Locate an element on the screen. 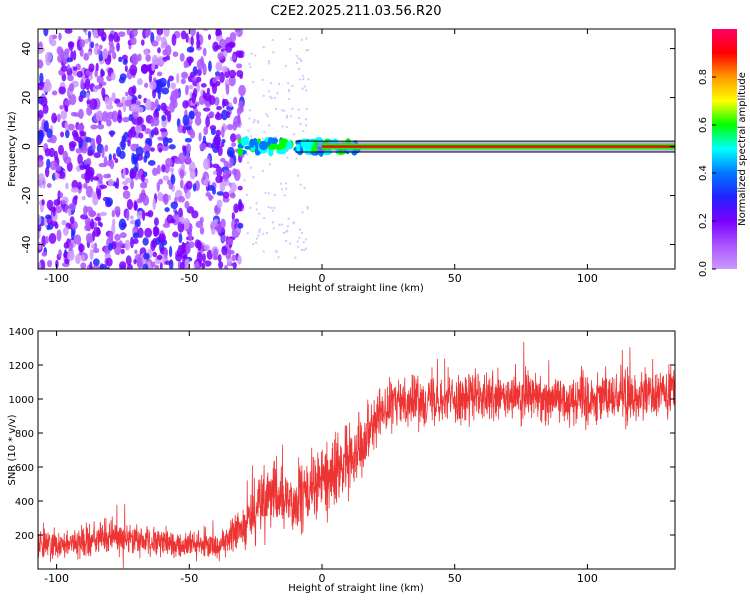  x-tick-label: 0 is located at coordinates (321, 278).